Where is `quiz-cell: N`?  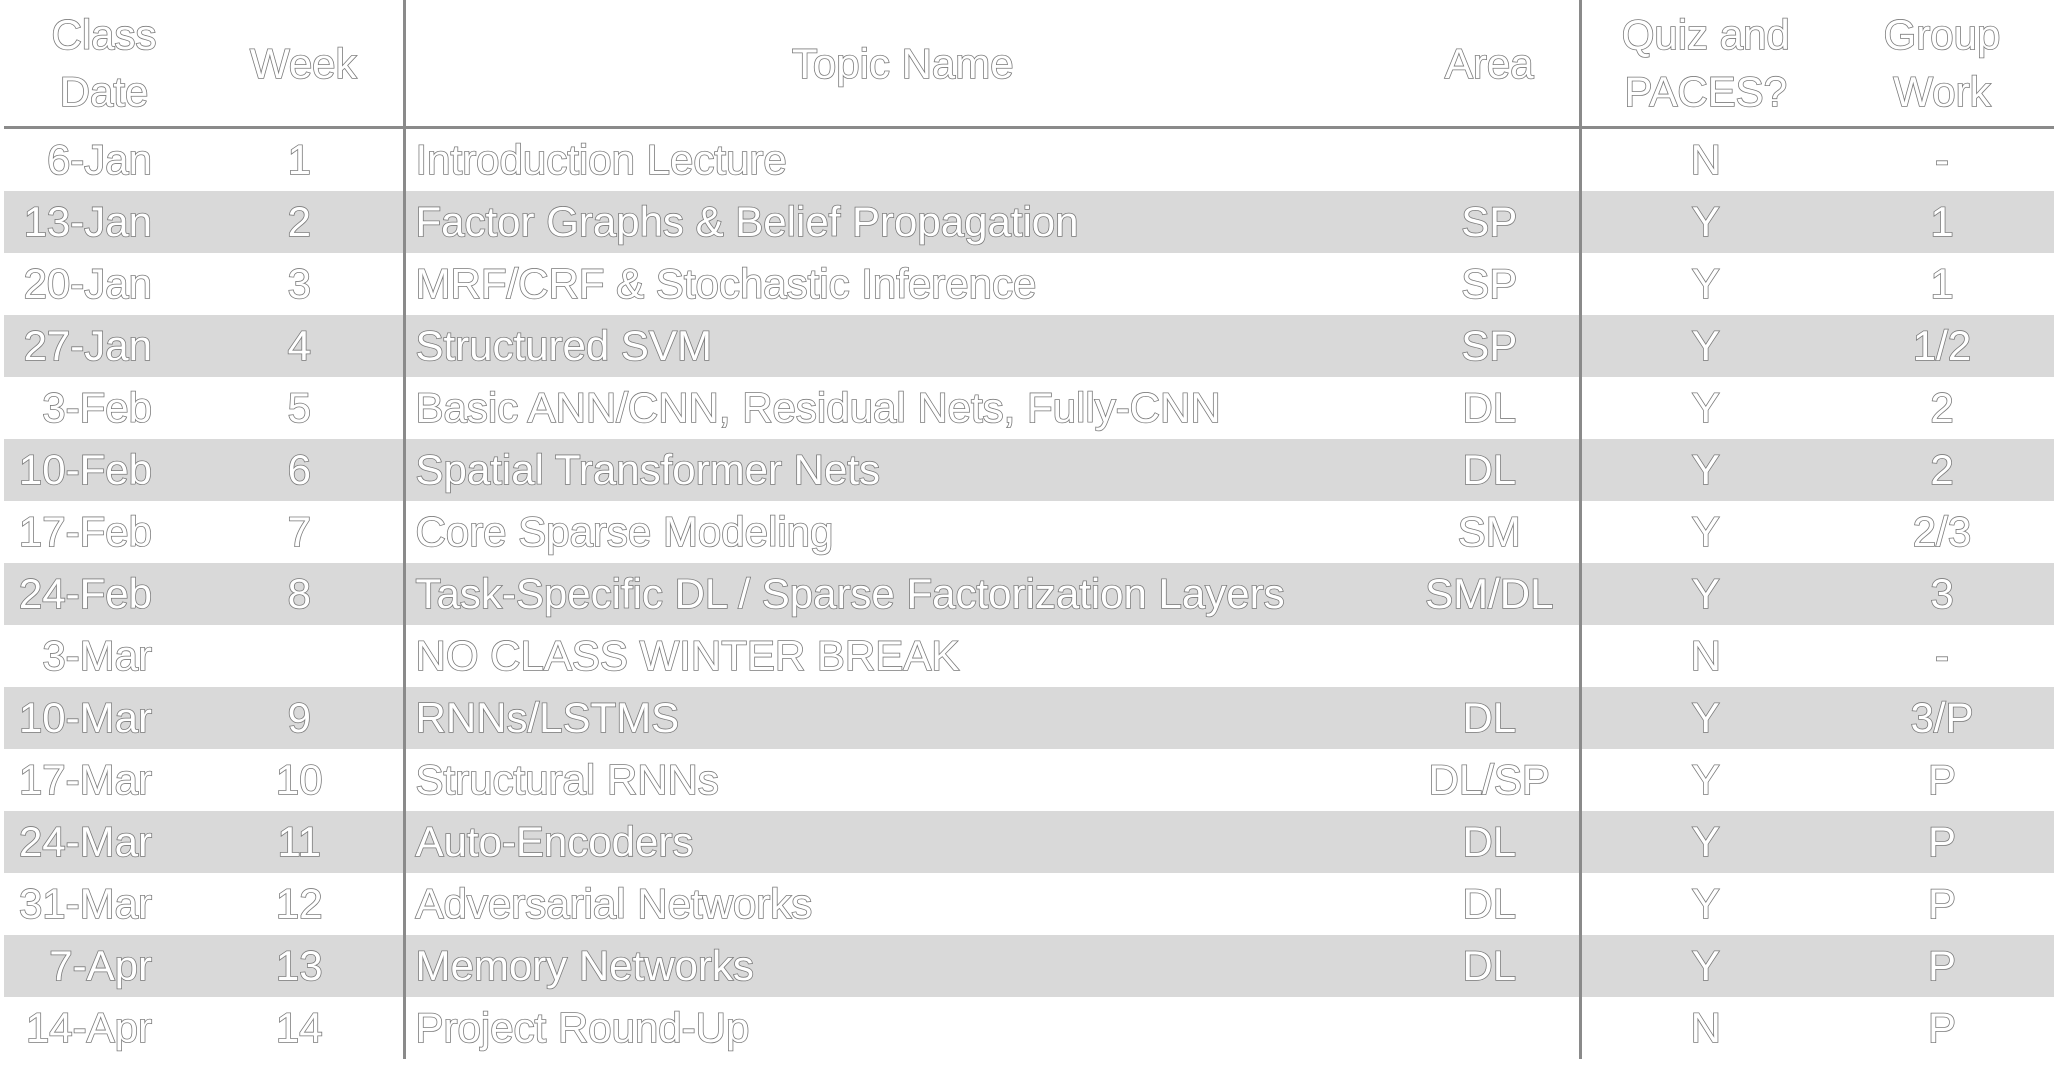 quiz-cell: N is located at coordinates (1704, 159).